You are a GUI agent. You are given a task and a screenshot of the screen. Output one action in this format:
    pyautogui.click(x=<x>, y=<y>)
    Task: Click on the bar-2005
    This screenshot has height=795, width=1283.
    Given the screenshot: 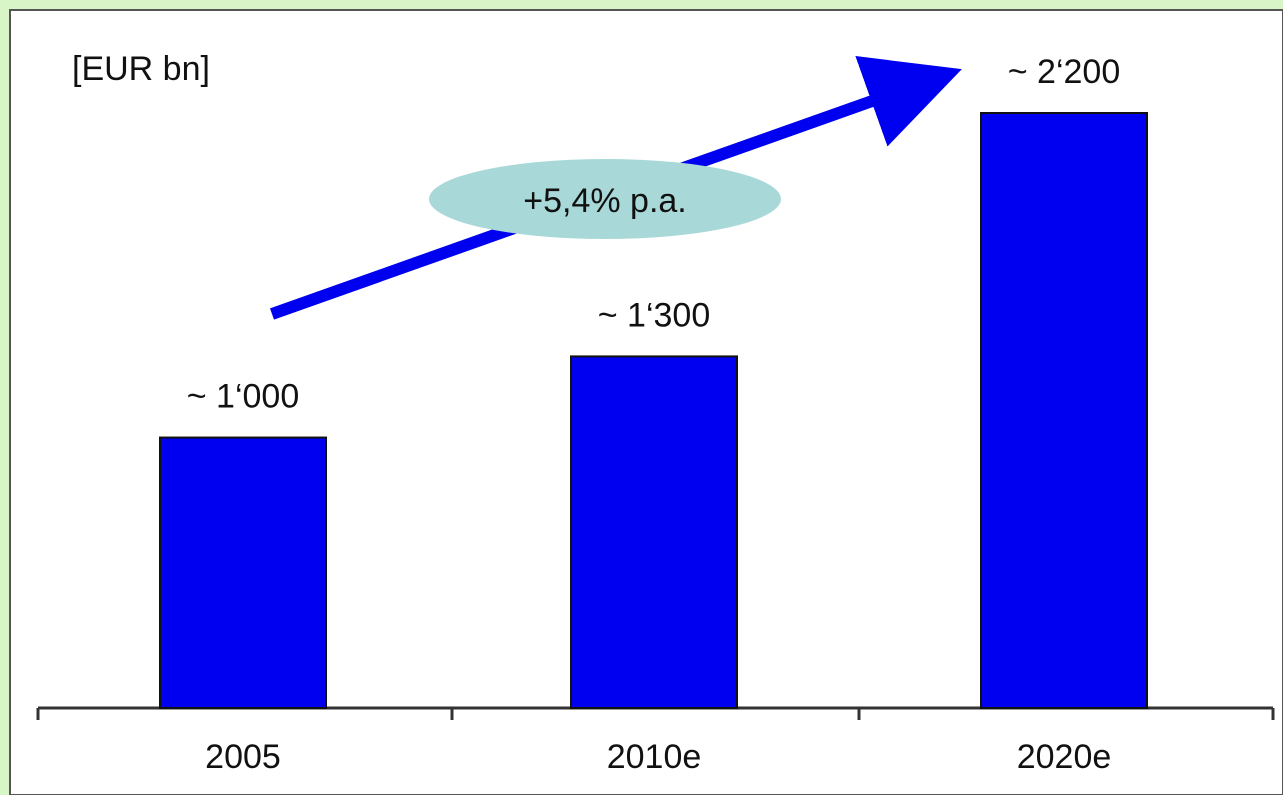 What is the action you would take?
    pyautogui.click(x=243, y=572)
    